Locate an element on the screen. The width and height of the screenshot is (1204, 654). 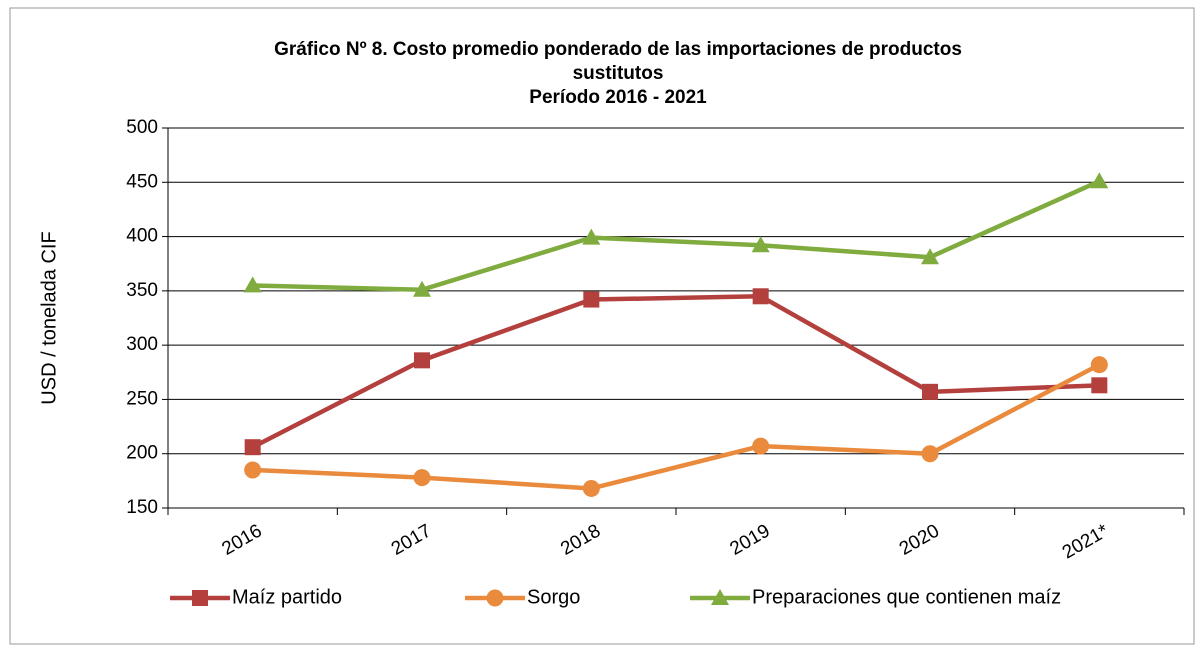
y-tick-label: 450 is located at coordinates (142, 181).